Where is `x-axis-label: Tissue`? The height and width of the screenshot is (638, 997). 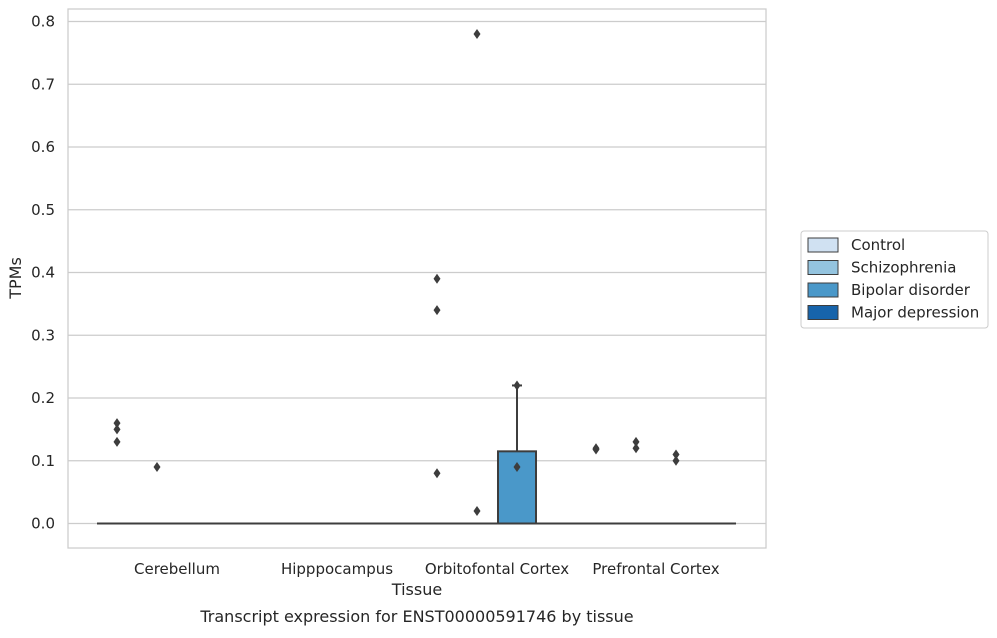
x-axis-label: Tissue is located at coordinates (416, 589).